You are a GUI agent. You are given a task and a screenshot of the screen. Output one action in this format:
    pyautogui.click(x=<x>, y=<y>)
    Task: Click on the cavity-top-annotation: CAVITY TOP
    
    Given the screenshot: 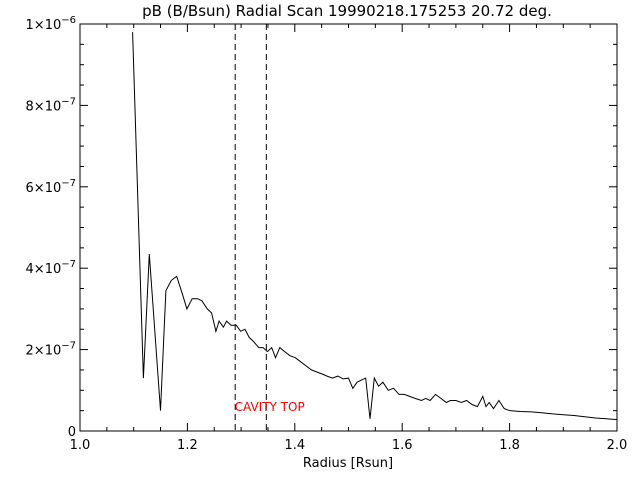 What is the action you would take?
    pyautogui.click(x=270, y=407)
    